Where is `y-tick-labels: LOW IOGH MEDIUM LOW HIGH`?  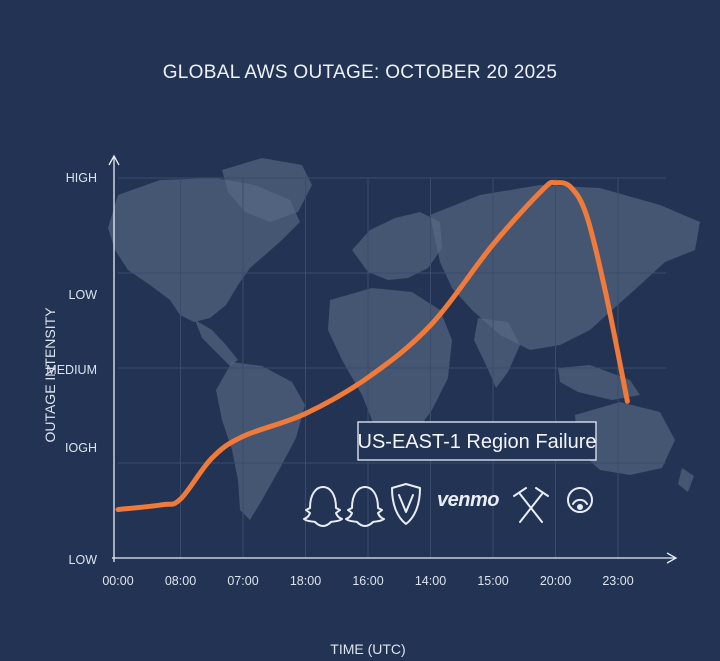
y-tick-labels: LOW IOGH MEDIUM LOW HIGH is located at coordinates (71, 369).